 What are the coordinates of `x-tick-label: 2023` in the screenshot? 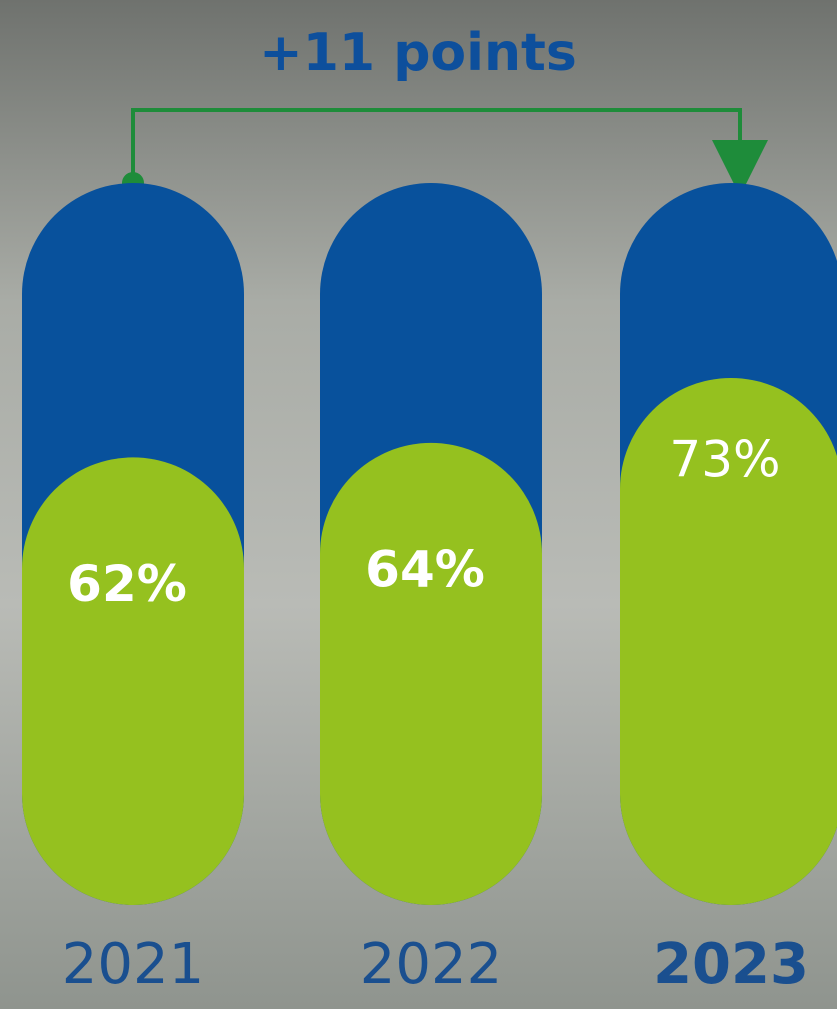 It's located at (731, 964).